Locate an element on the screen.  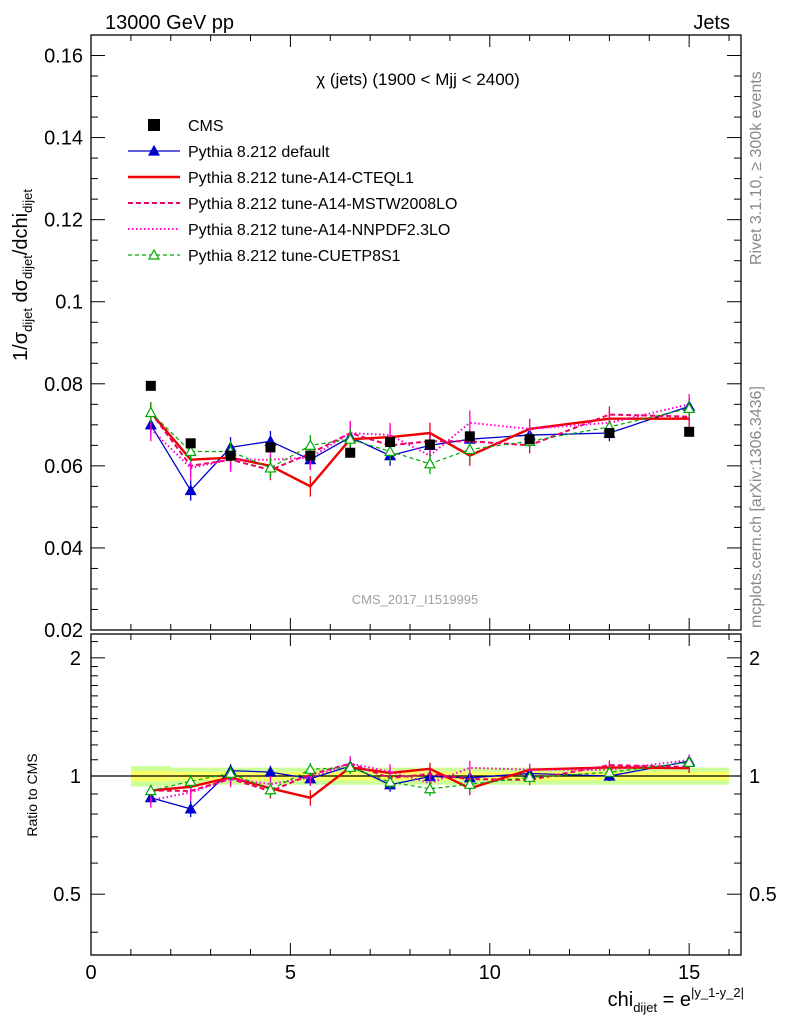
ratio-y-tick-label: 2 is located at coordinates (75, 659).